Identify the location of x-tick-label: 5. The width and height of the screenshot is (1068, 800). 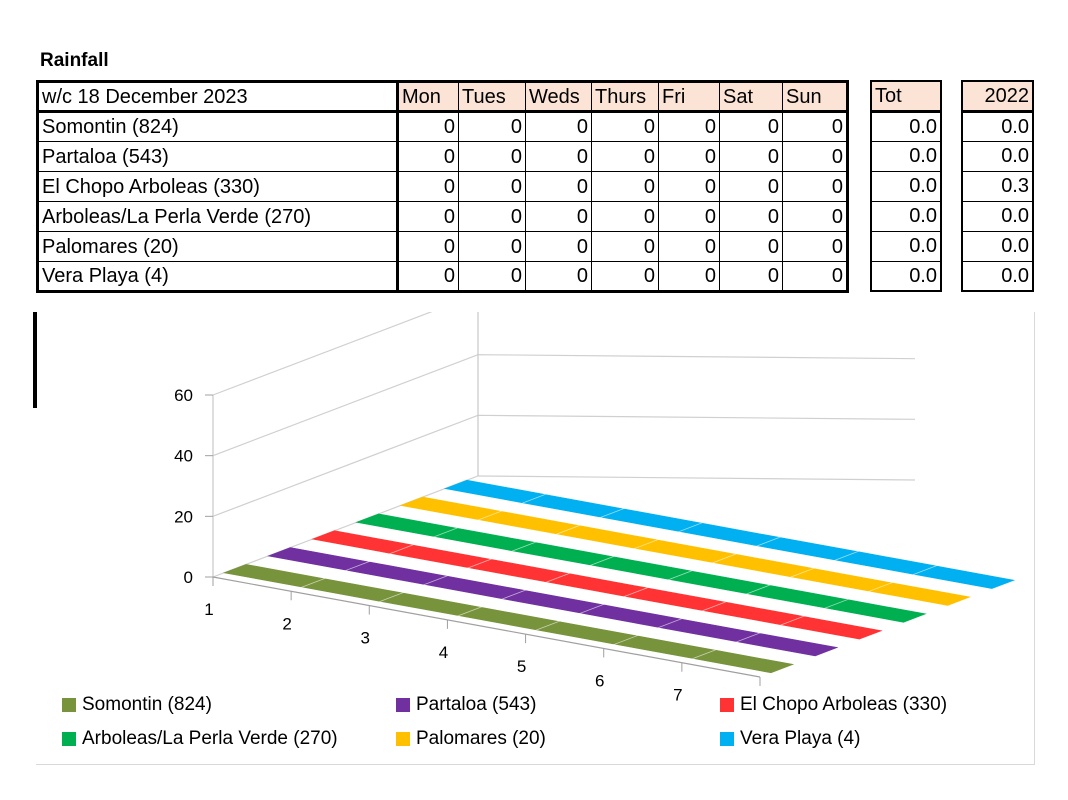
(521, 666).